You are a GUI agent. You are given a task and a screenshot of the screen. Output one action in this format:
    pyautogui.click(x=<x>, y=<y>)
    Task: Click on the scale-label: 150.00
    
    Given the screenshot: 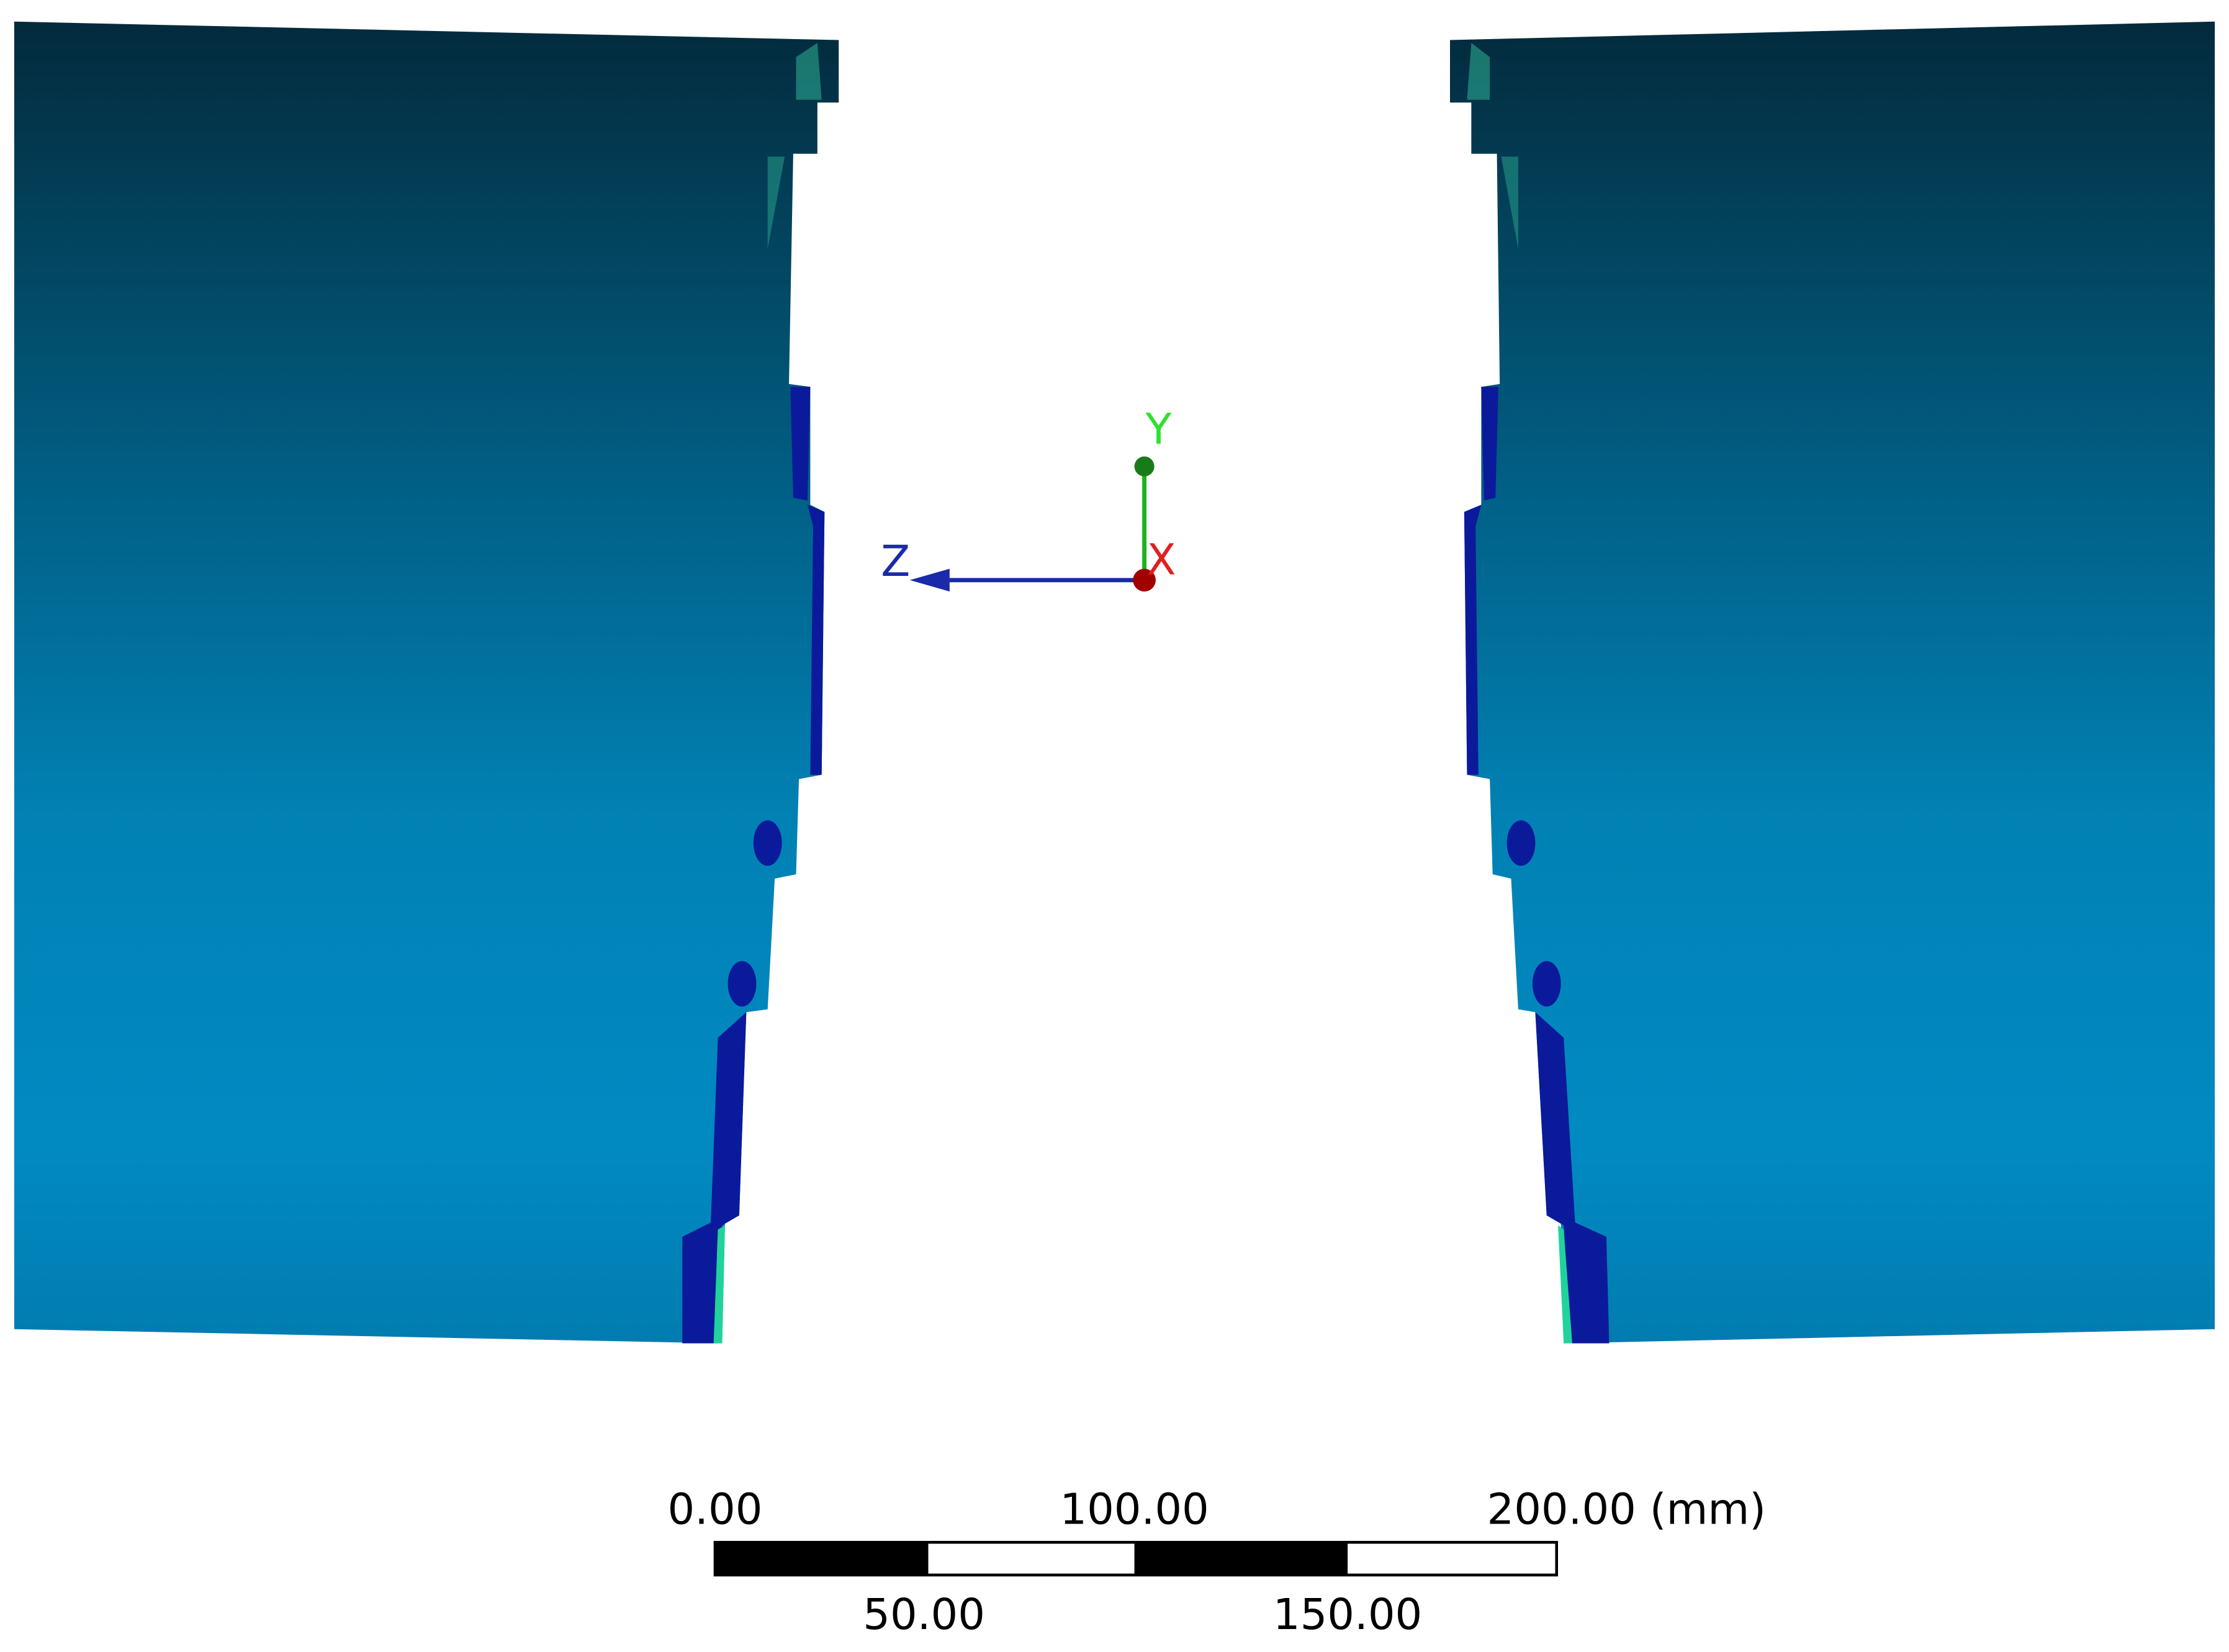 What is the action you would take?
    pyautogui.click(x=1348, y=1615)
    